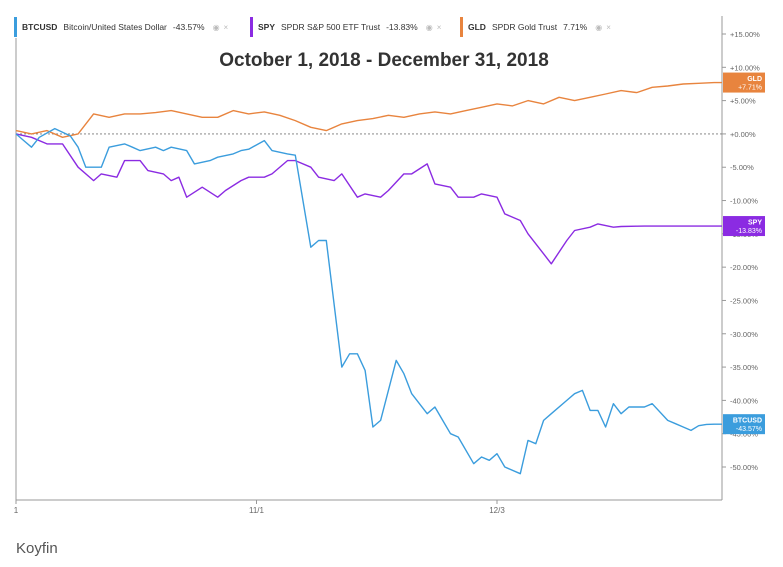  What do you see at coordinates (267, 27) in the screenshot?
I see `legend-symbol: SPY` at bounding box center [267, 27].